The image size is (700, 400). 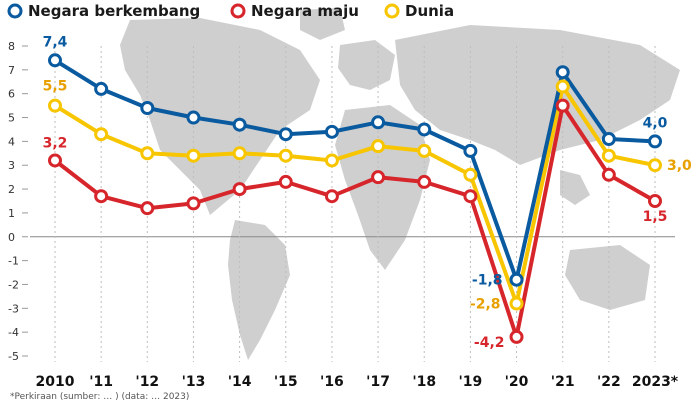 What do you see at coordinates (99, 396) in the screenshot?
I see `footnote: *Perkiraan (sumber: … ) (data: … 2023)` at bounding box center [99, 396].